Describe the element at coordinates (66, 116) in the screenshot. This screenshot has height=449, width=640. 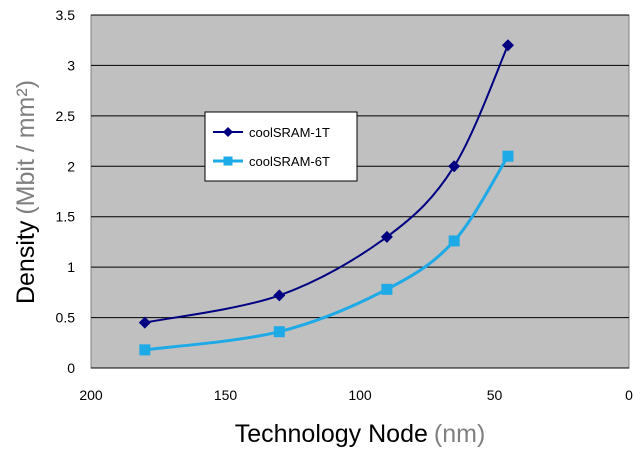
I see `y-tick-label: 2.5` at that location.